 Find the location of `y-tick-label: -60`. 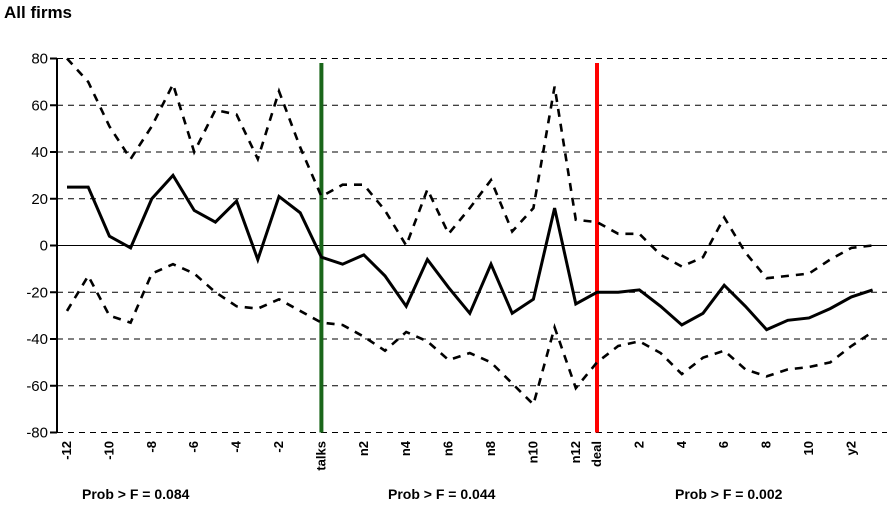

y-tick-label: -60 is located at coordinates (37, 386).